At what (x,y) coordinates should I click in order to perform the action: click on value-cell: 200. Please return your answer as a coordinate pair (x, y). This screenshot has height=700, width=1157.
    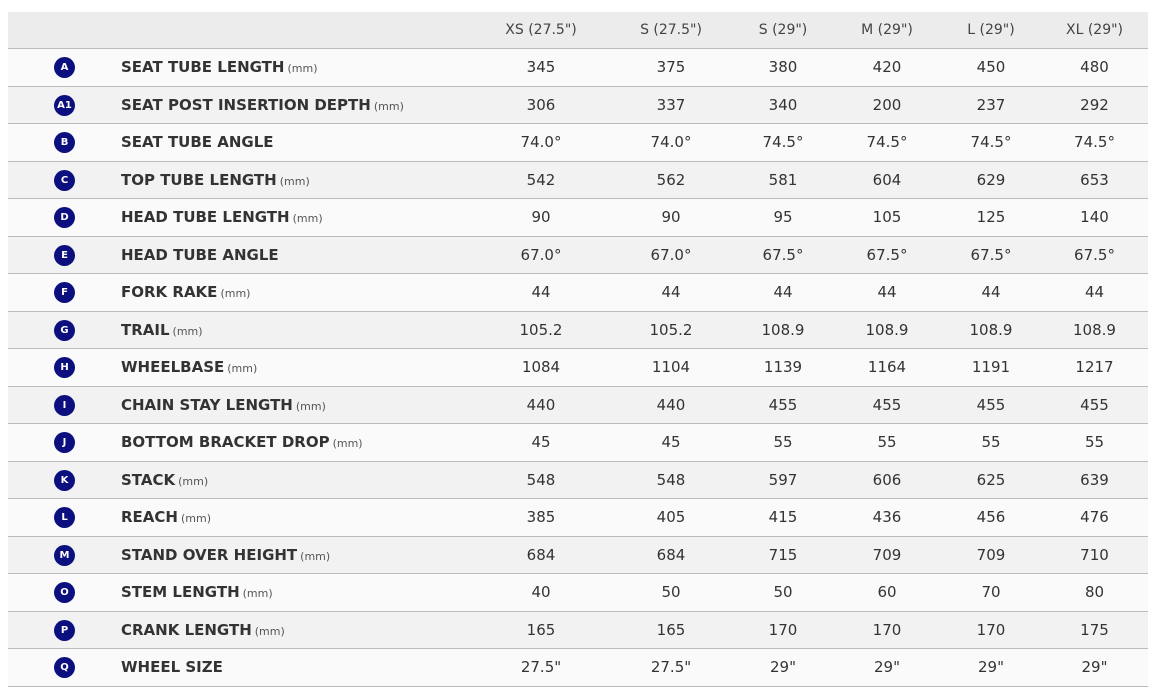
    Looking at the image, I should click on (887, 105).